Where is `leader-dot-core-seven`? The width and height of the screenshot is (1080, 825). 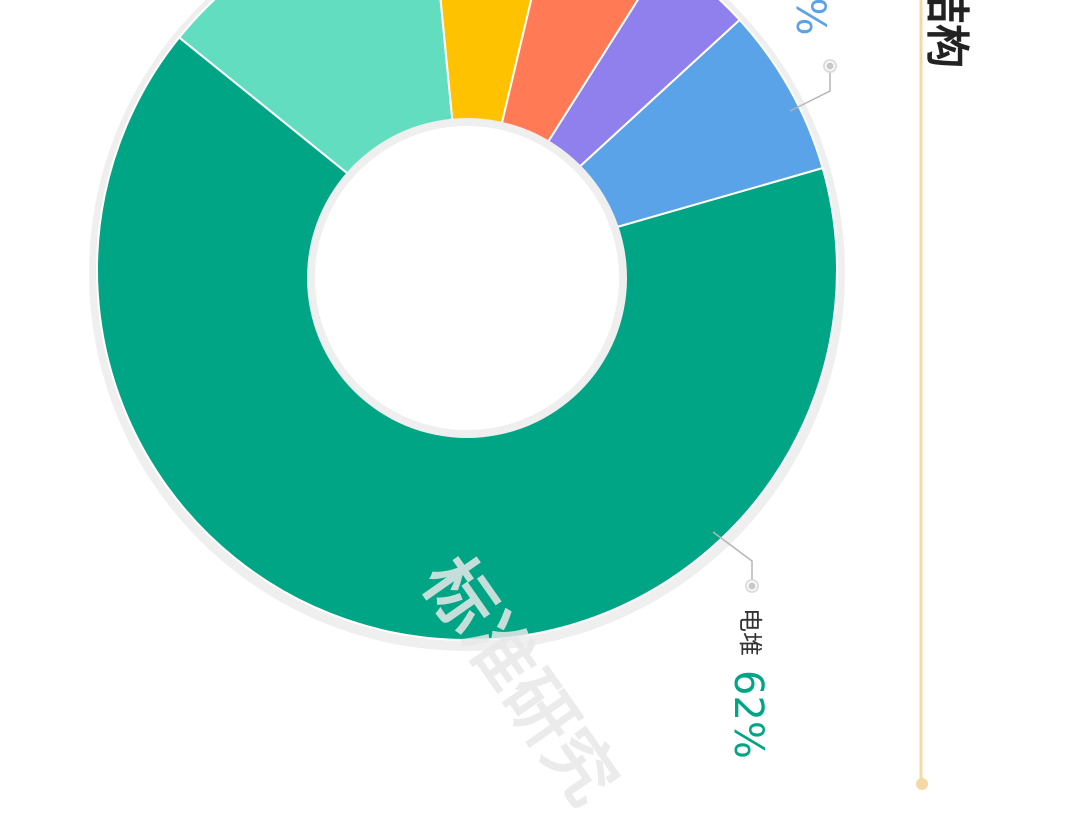 leader-dot-core-seven is located at coordinates (830, 66).